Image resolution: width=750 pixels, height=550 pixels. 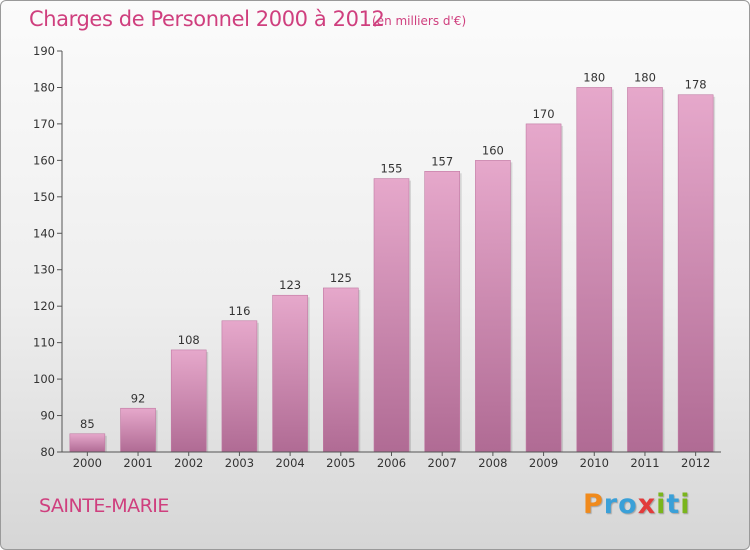 What do you see at coordinates (673, 504) in the screenshot?
I see `logo-letter: t` at bounding box center [673, 504].